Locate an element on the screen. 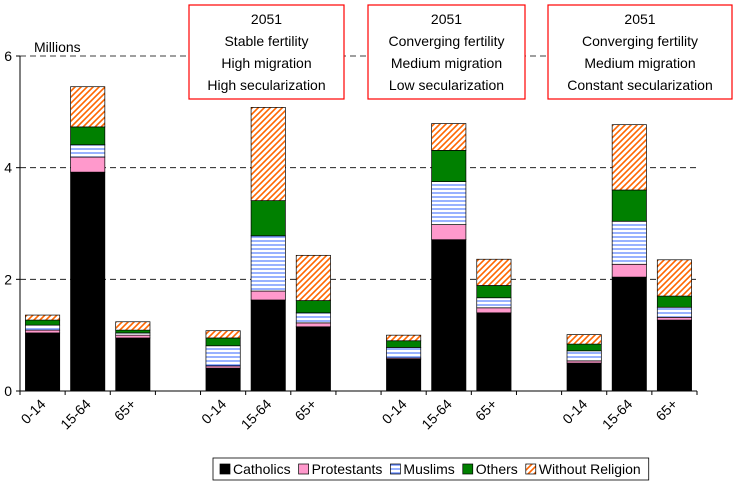 The width and height of the screenshot is (736, 486). annotation-text: Constant secularization is located at coordinates (640, 85).